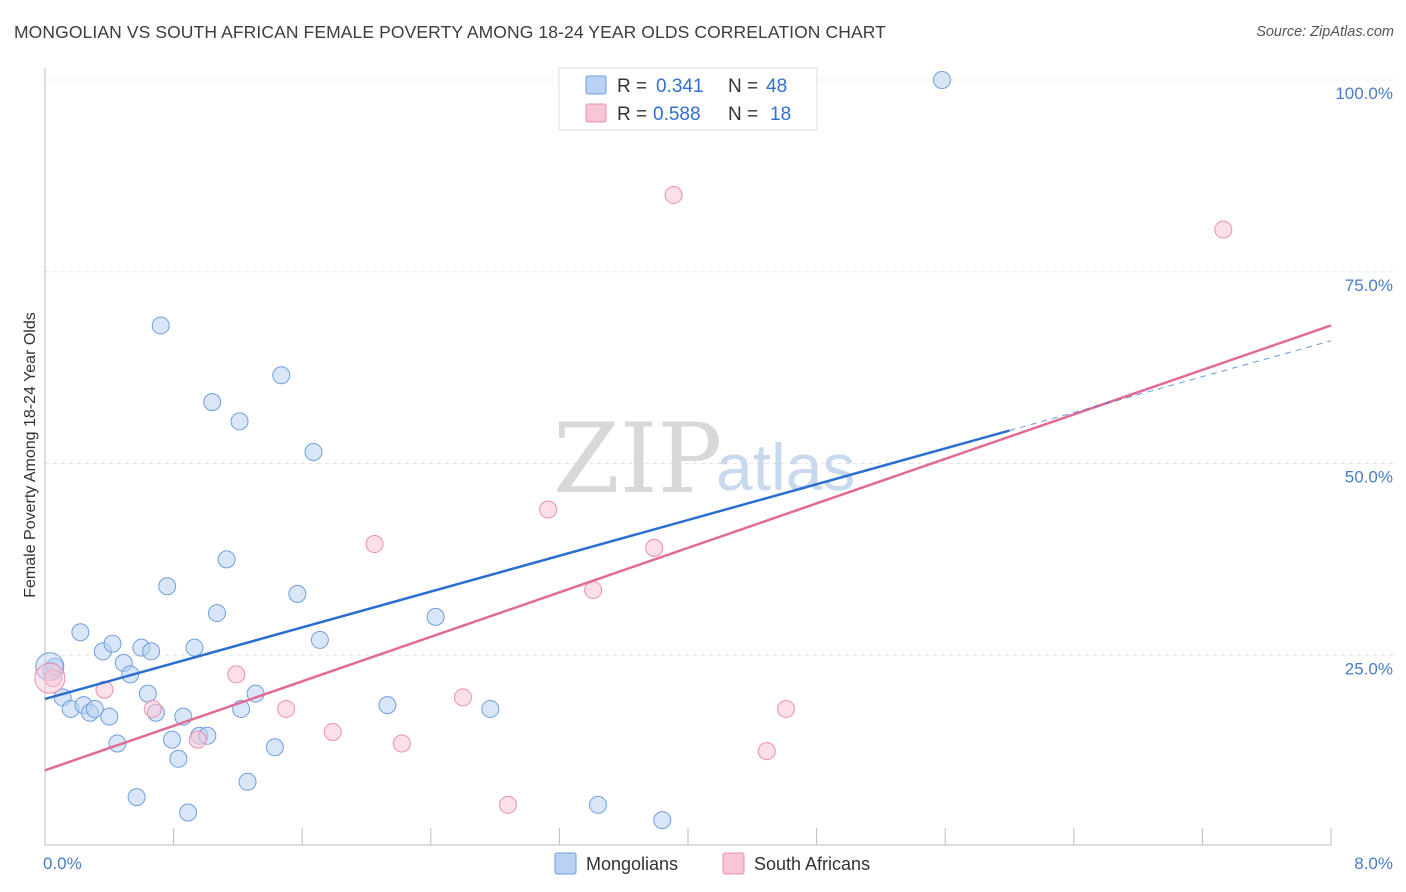 This screenshot has height=892, width=1406. I want to click on watermark-zip: ZIP, so click(637, 459).